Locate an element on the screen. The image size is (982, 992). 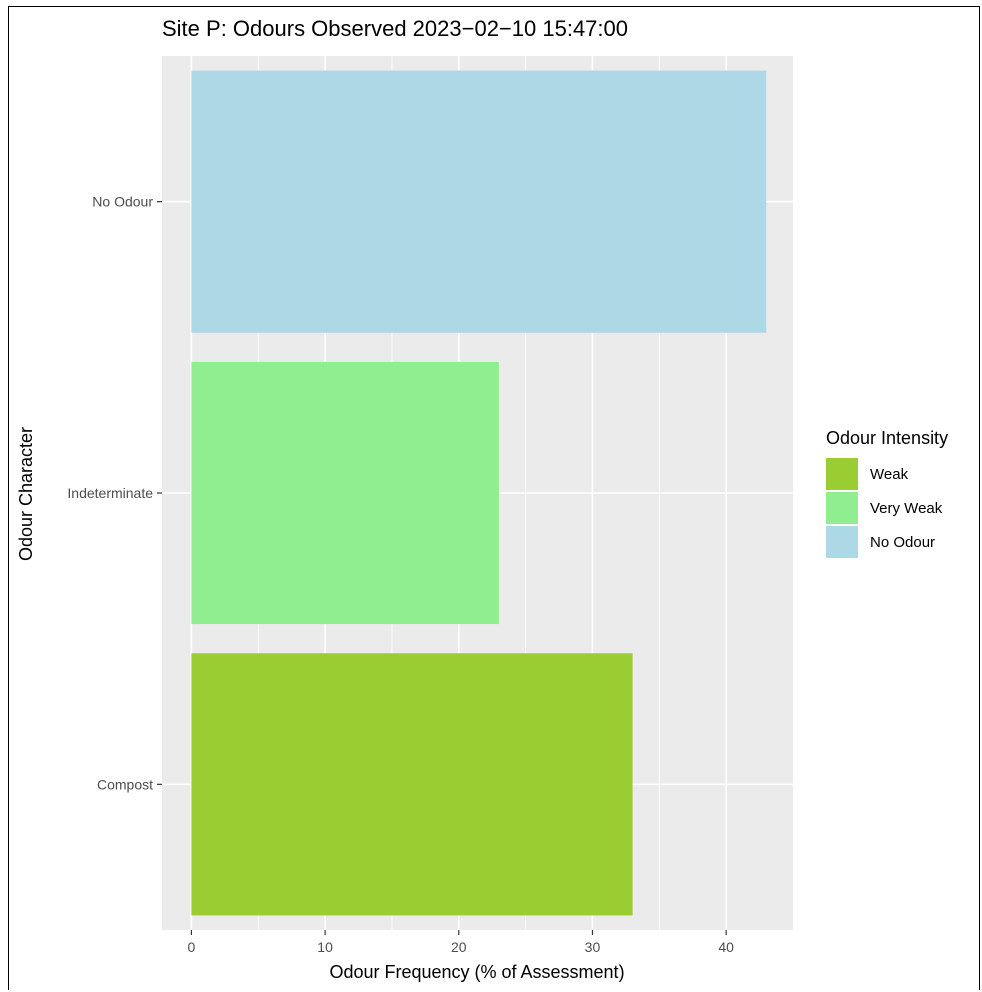
bar-indeterminate is located at coordinates (345, 493).